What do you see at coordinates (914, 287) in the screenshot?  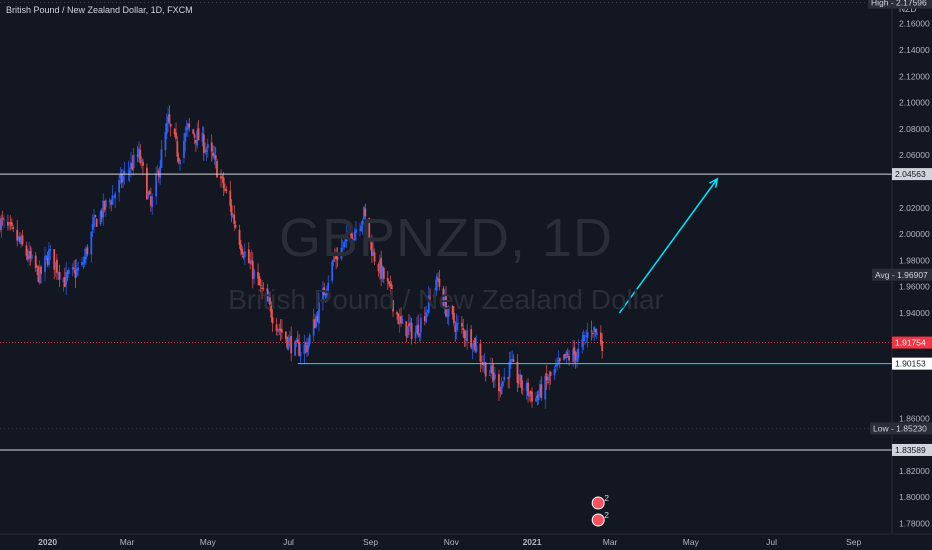 I see `price-tick-label: 1.96000` at bounding box center [914, 287].